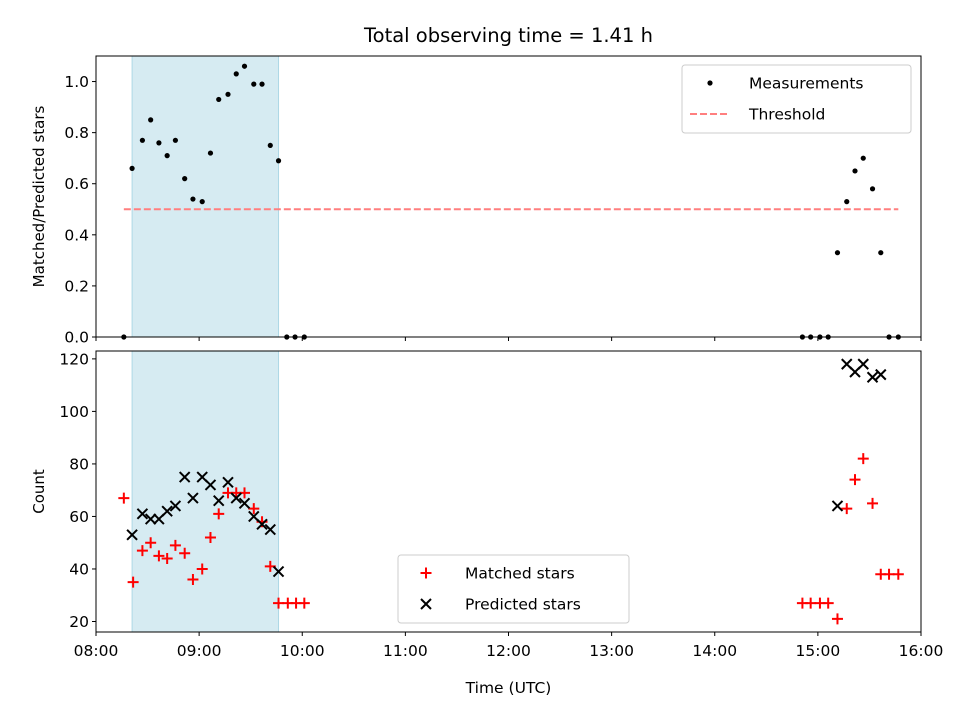  I want to click on count-shaded-band, so click(205, 491).